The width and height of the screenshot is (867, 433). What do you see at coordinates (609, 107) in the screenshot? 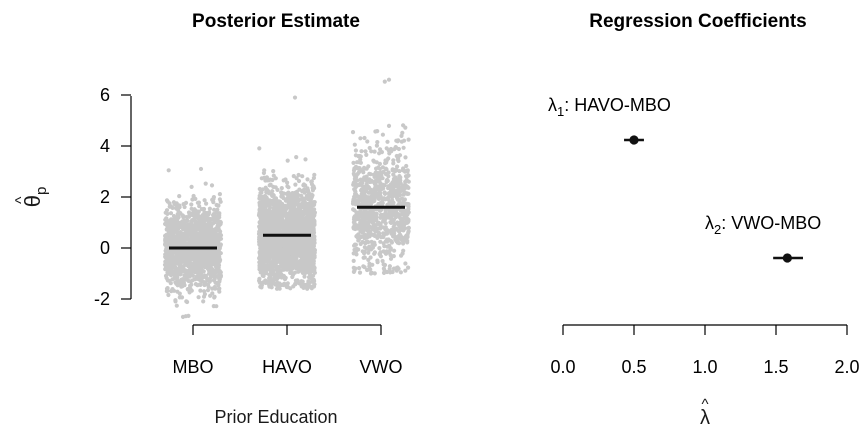
I see `coef-label: λ1: HAVO-MBO` at bounding box center [609, 107].